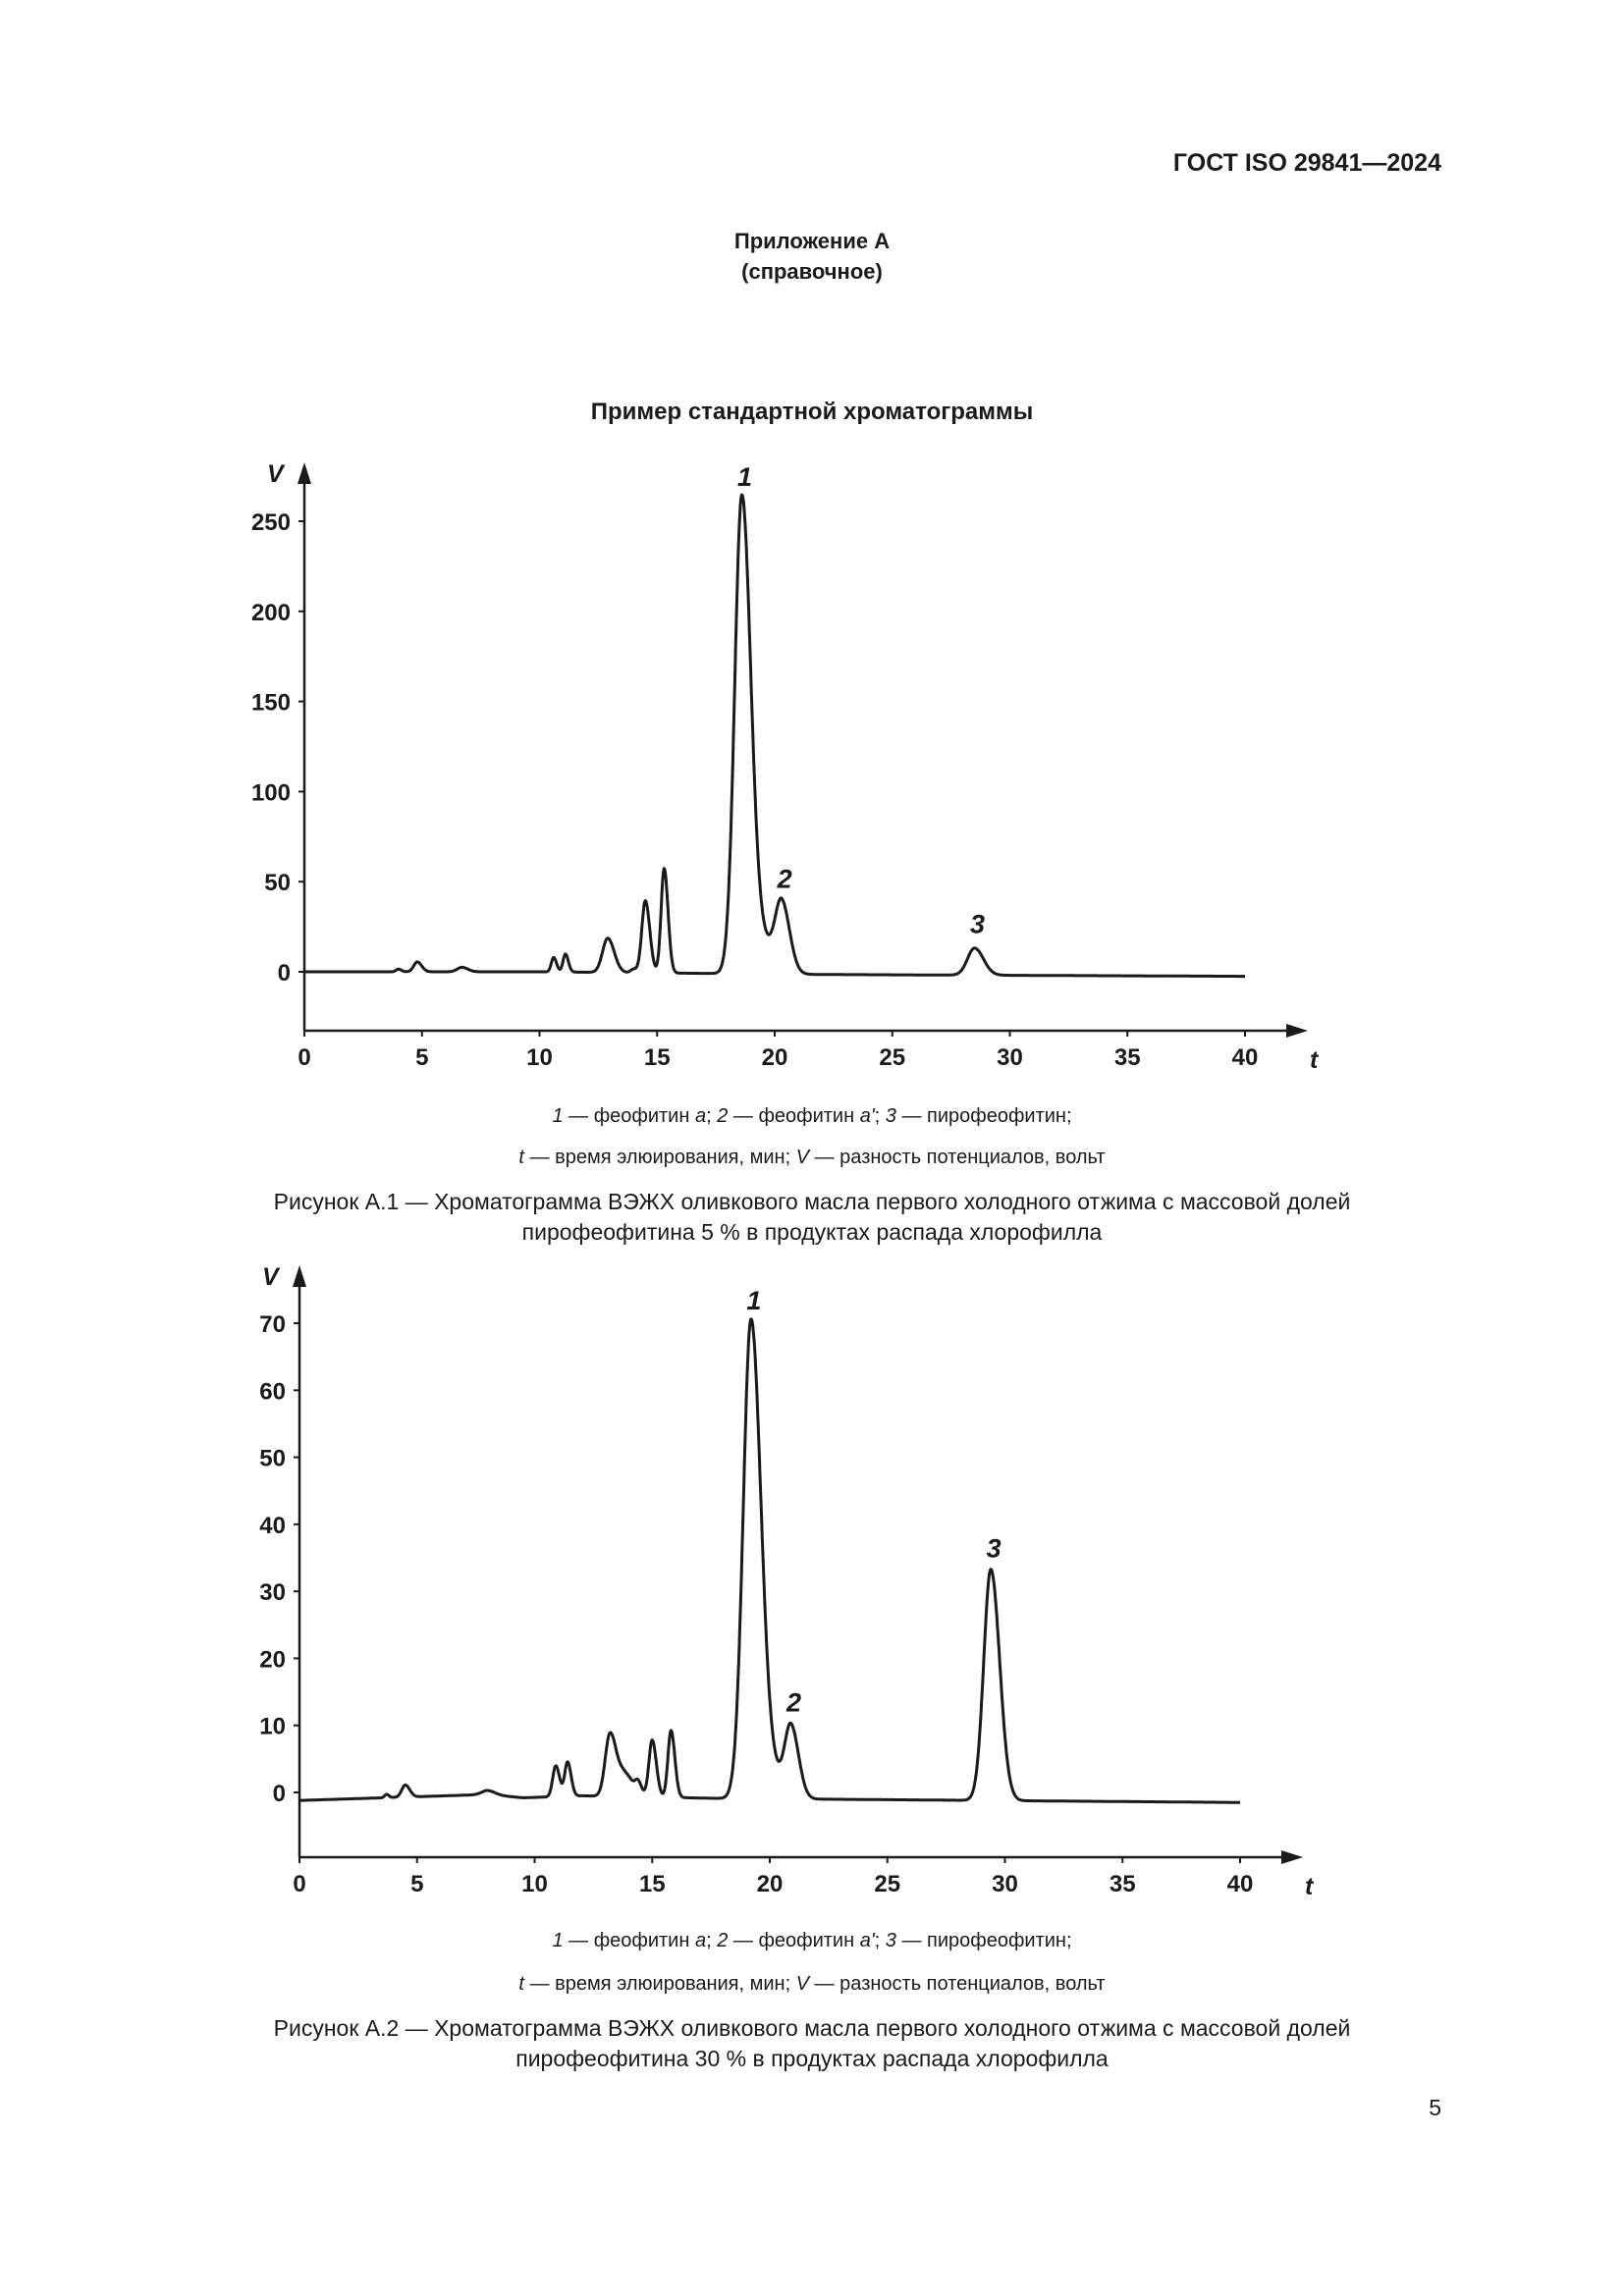 This screenshot has height=2296, width=1624. What do you see at coordinates (271, 613) in the screenshot?
I see `y-tick-label: 200` at bounding box center [271, 613].